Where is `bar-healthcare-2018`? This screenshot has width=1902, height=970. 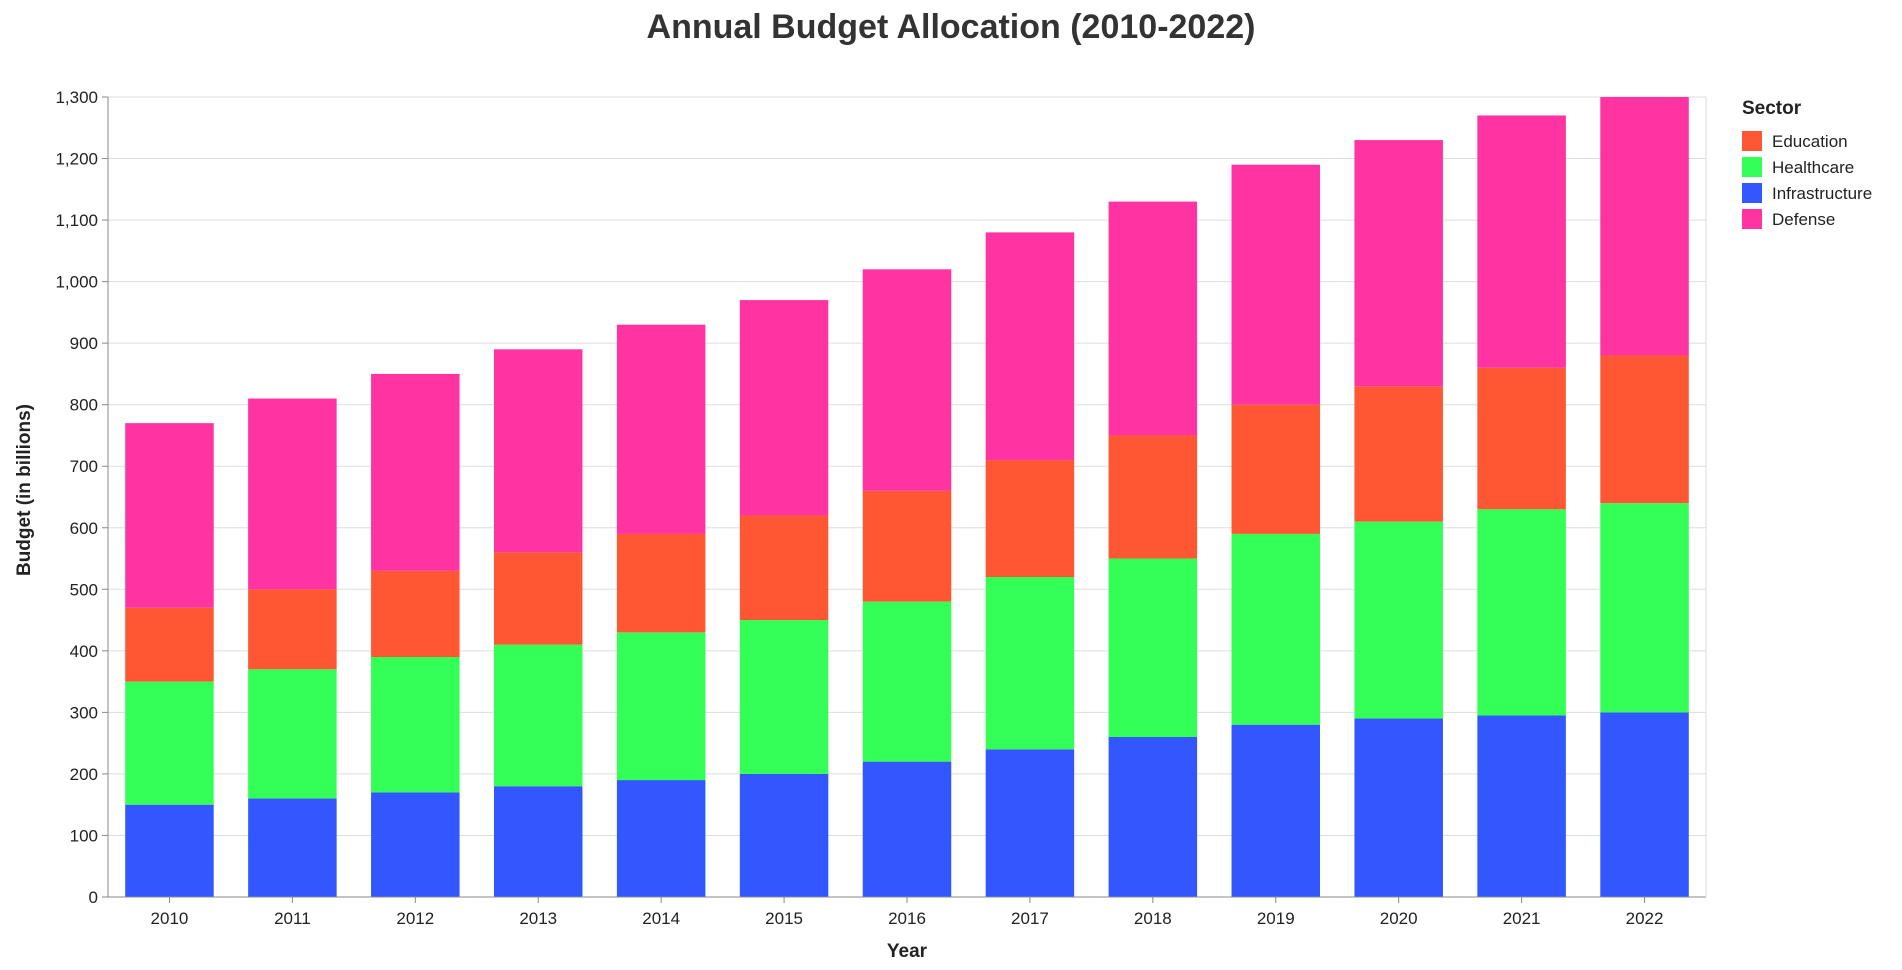 bar-healthcare-2018 is located at coordinates (1153, 647).